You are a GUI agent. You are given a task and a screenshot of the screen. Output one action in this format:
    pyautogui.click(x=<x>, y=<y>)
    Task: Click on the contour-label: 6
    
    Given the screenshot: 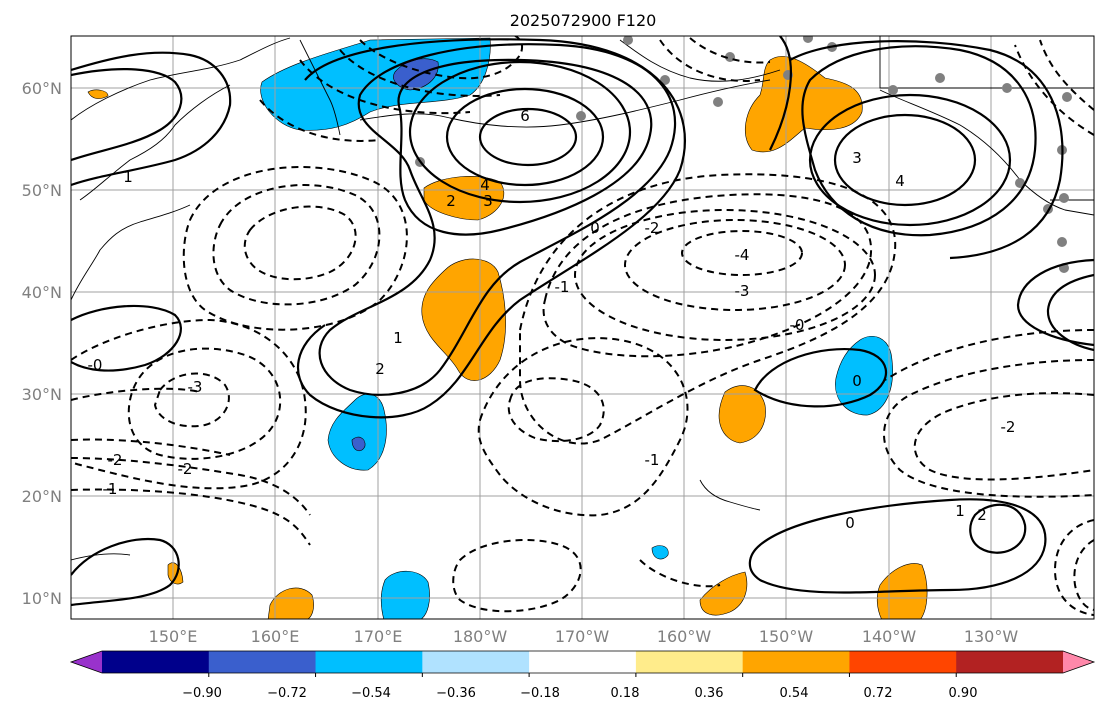 What is the action you would take?
    pyautogui.click(x=525, y=116)
    